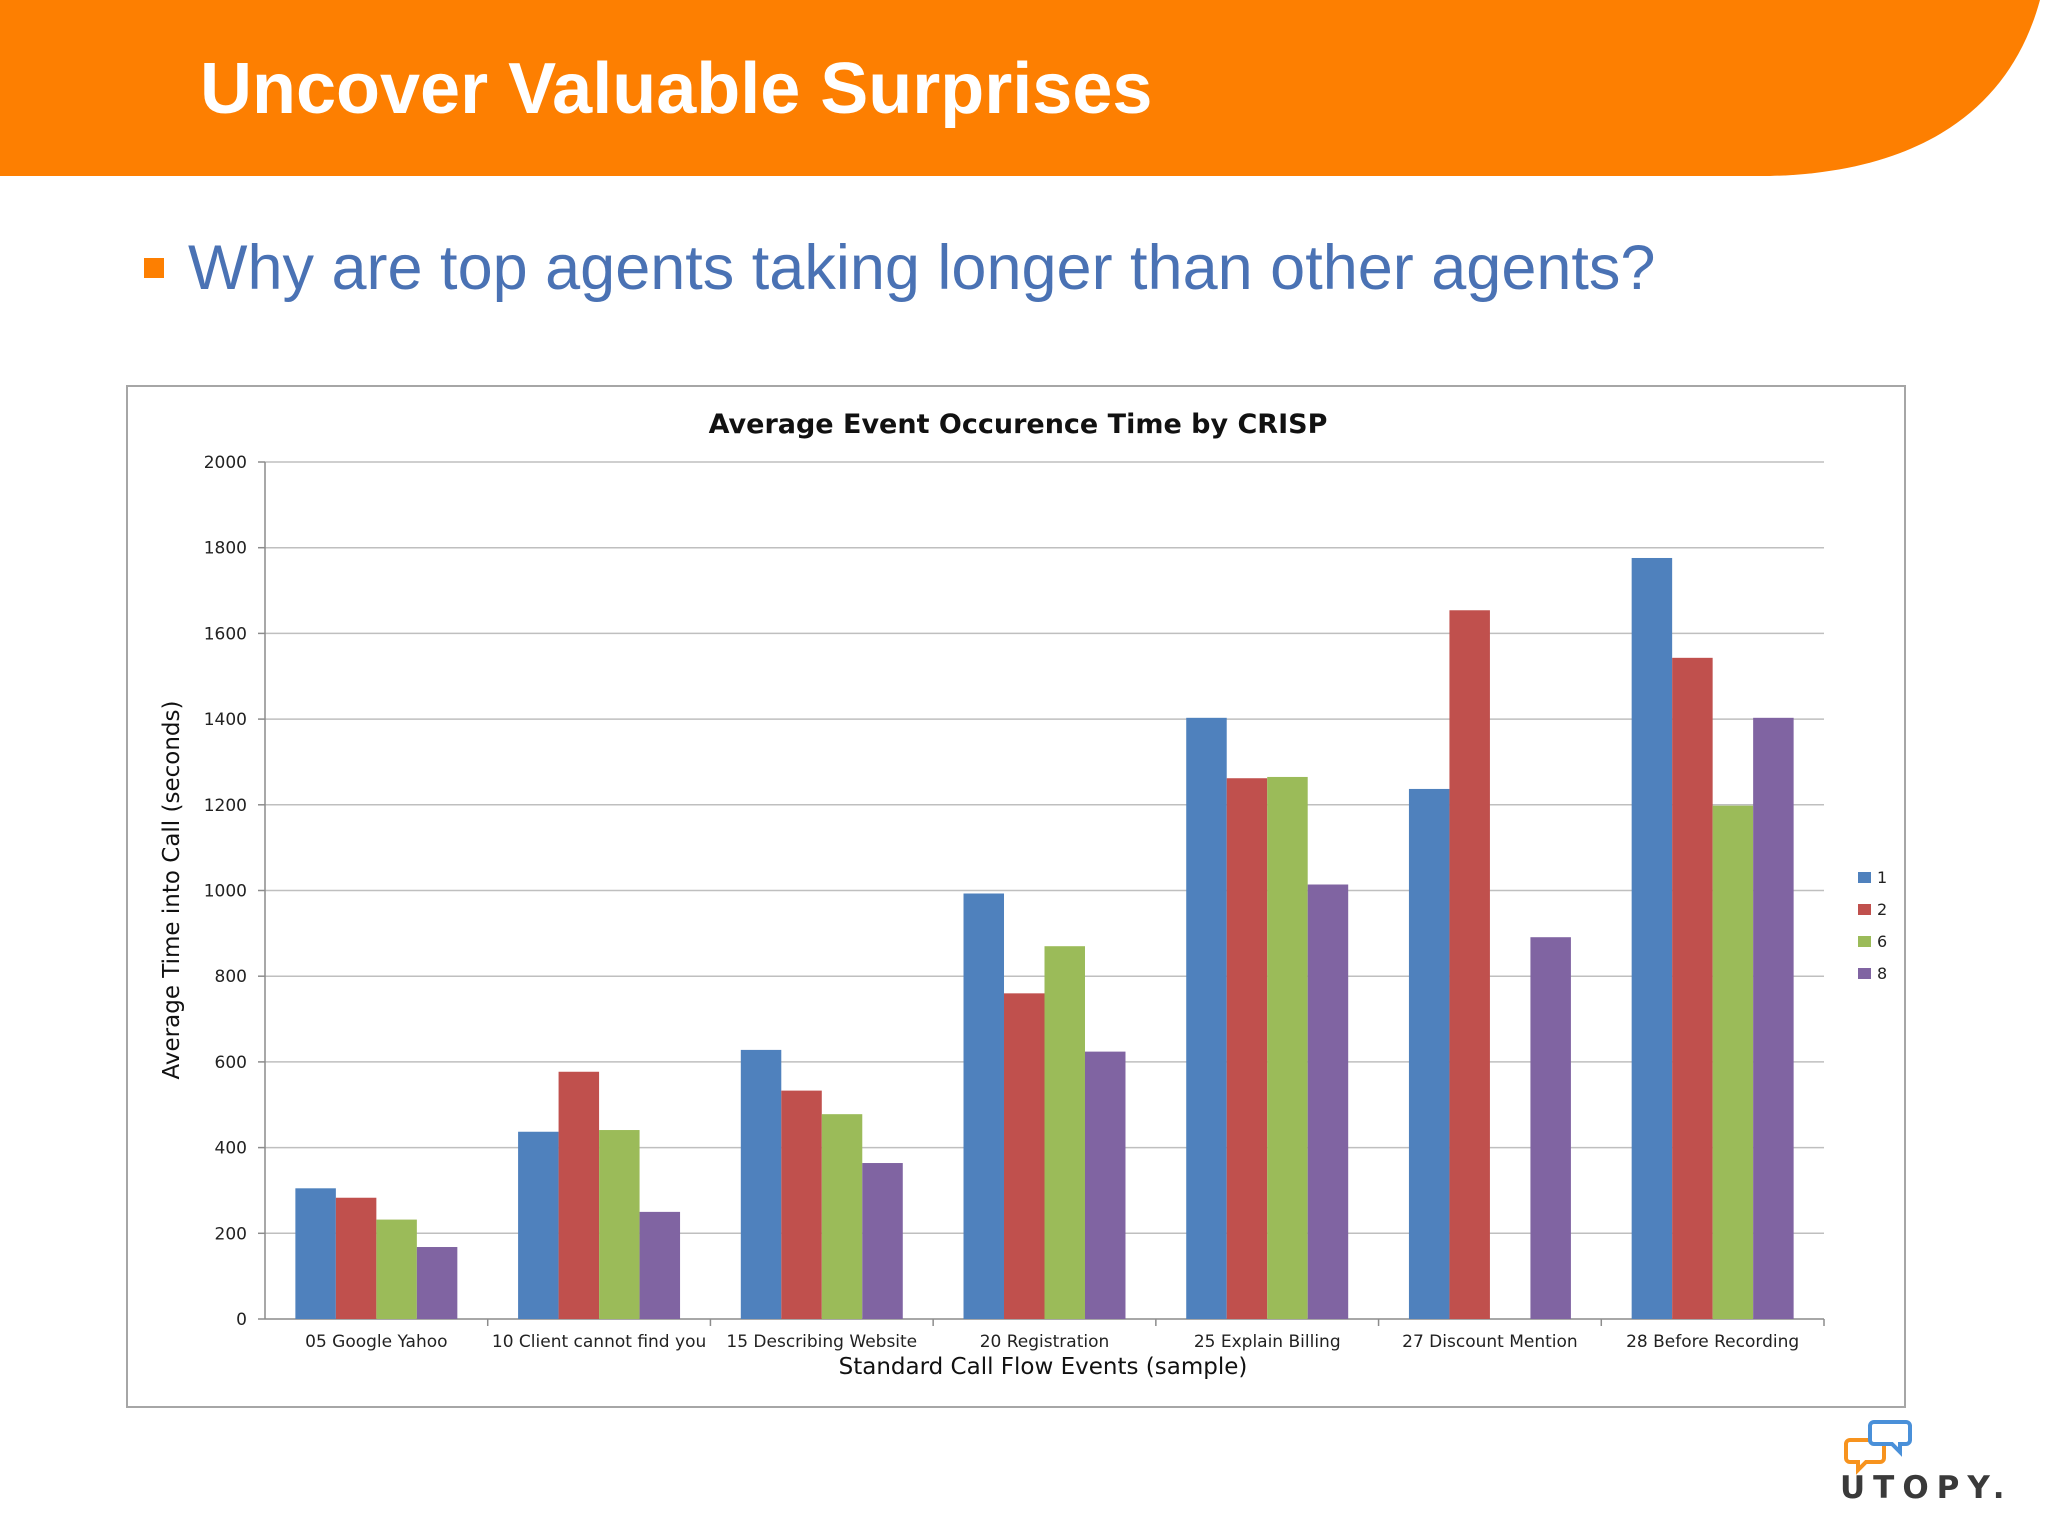 The width and height of the screenshot is (2048, 1536). I want to click on legend: 1 2 6 8, so click(1872, 925).